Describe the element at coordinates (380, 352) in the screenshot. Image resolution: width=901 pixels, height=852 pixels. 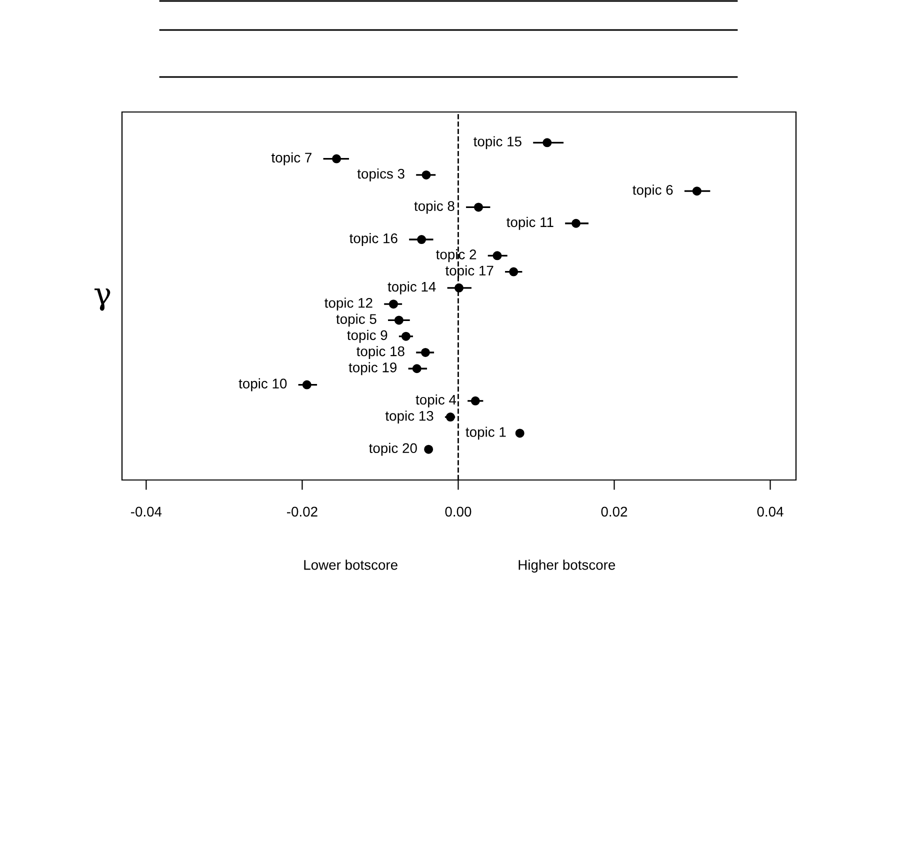
I see `y-tick-label: topic 18` at that location.